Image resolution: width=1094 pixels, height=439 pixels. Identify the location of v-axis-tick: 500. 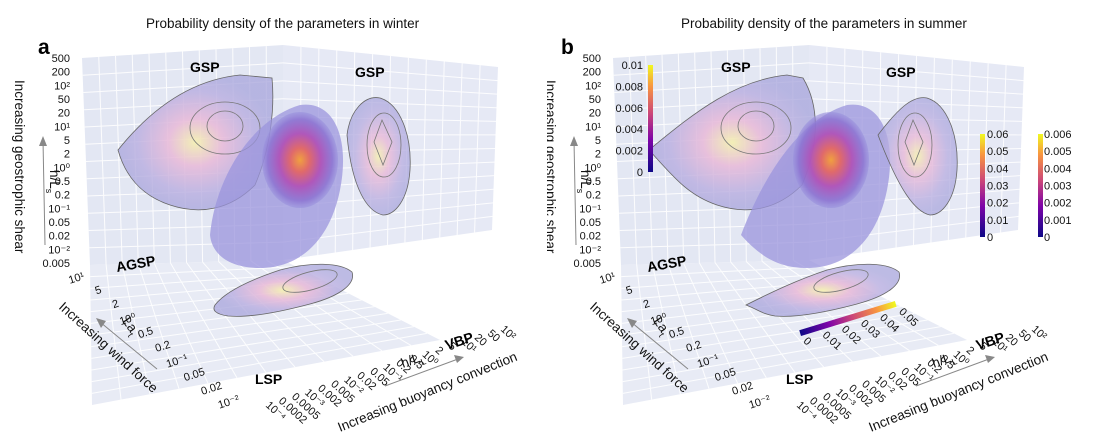
(592, 59).